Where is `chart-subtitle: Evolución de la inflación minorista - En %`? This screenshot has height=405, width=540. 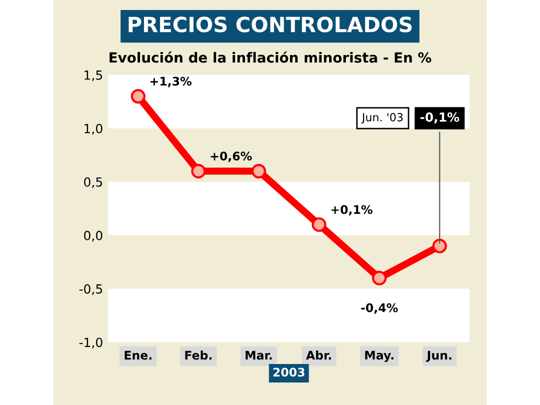
chart-subtitle: Evolución de la inflación minorista - En % is located at coordinates (271, 57).